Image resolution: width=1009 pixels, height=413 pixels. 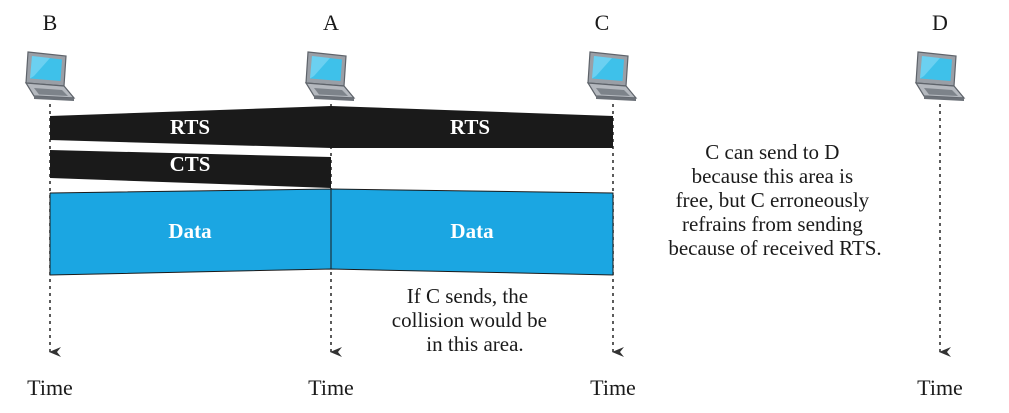 I want to click on time-label-d: Time, so click(x=940, y=387).